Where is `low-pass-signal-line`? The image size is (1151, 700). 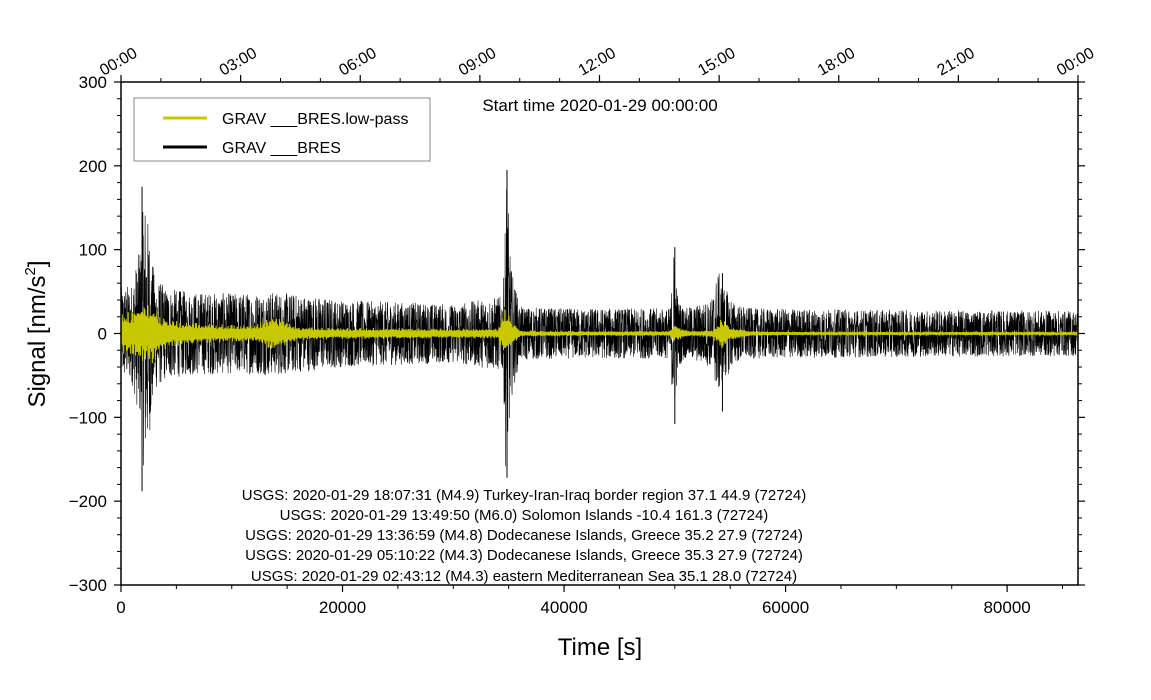 low-pass-signal-line is located at coordinates (599, 334).